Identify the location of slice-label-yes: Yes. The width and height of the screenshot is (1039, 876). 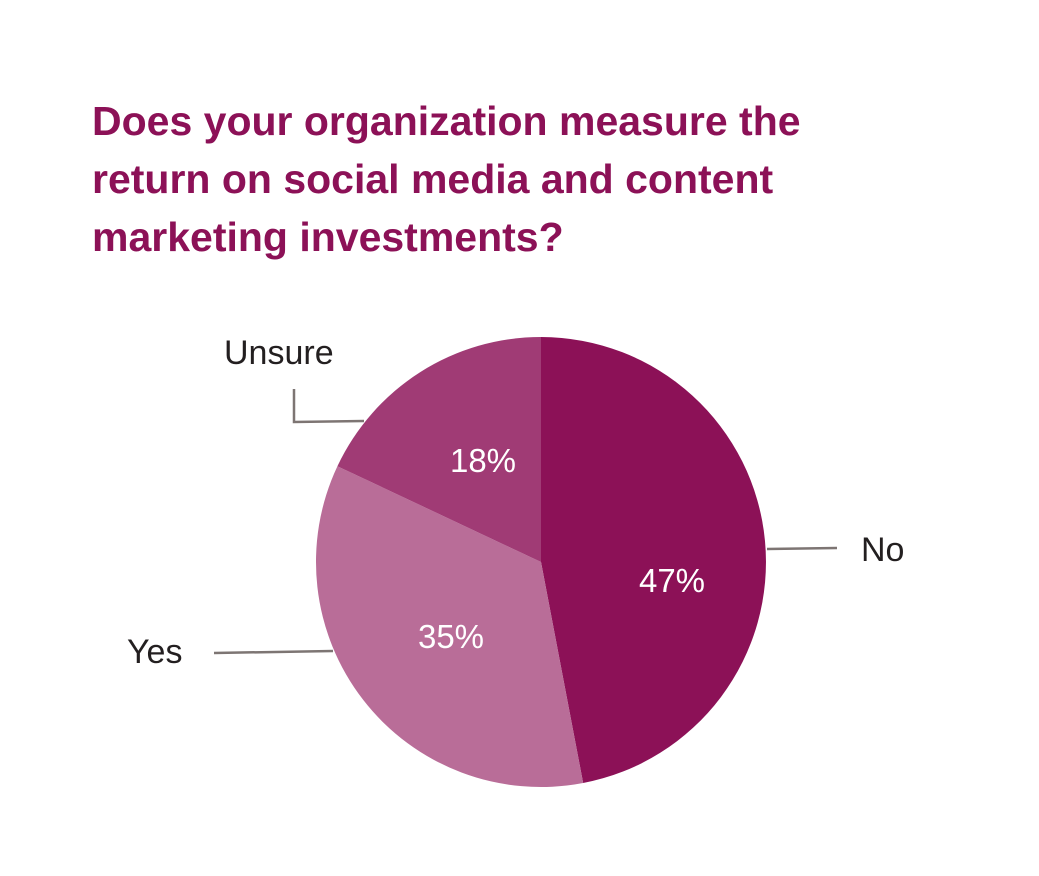
(154, 652).